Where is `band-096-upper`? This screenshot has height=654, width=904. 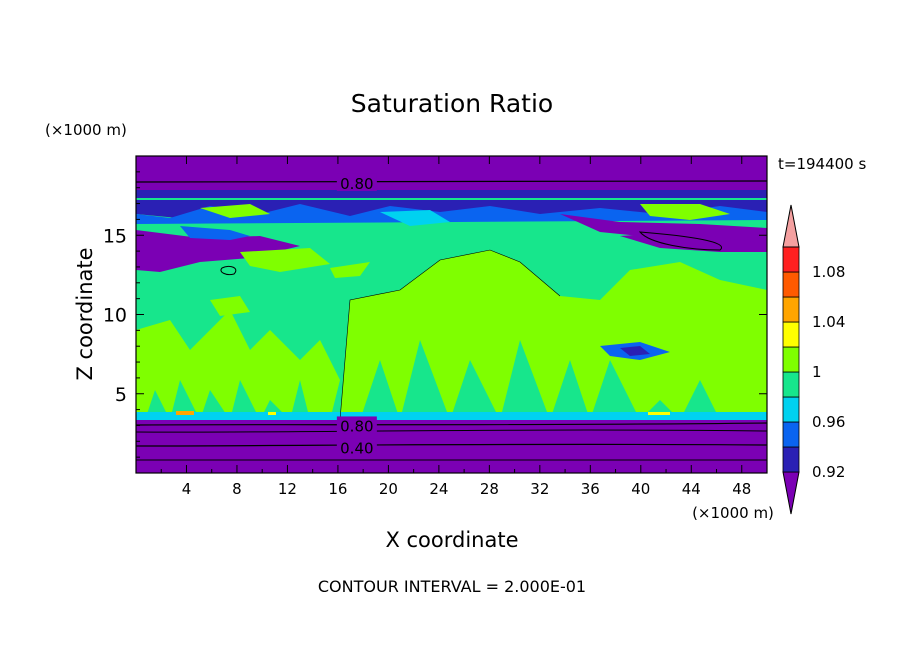 band-096-upper is located at coordinates (451, 214).